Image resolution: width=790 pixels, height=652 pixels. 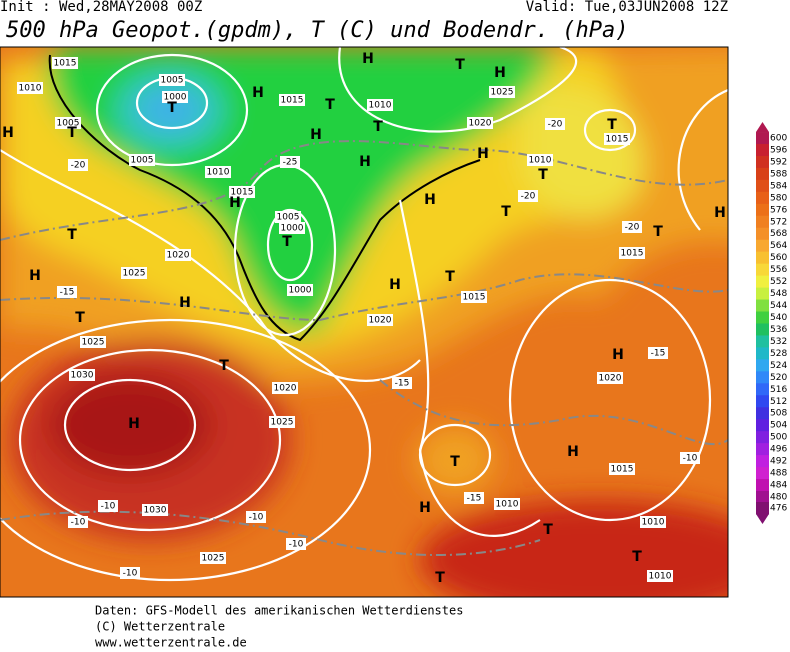 I want to click on colorbar-label: 540, so click(x=778, y=318).